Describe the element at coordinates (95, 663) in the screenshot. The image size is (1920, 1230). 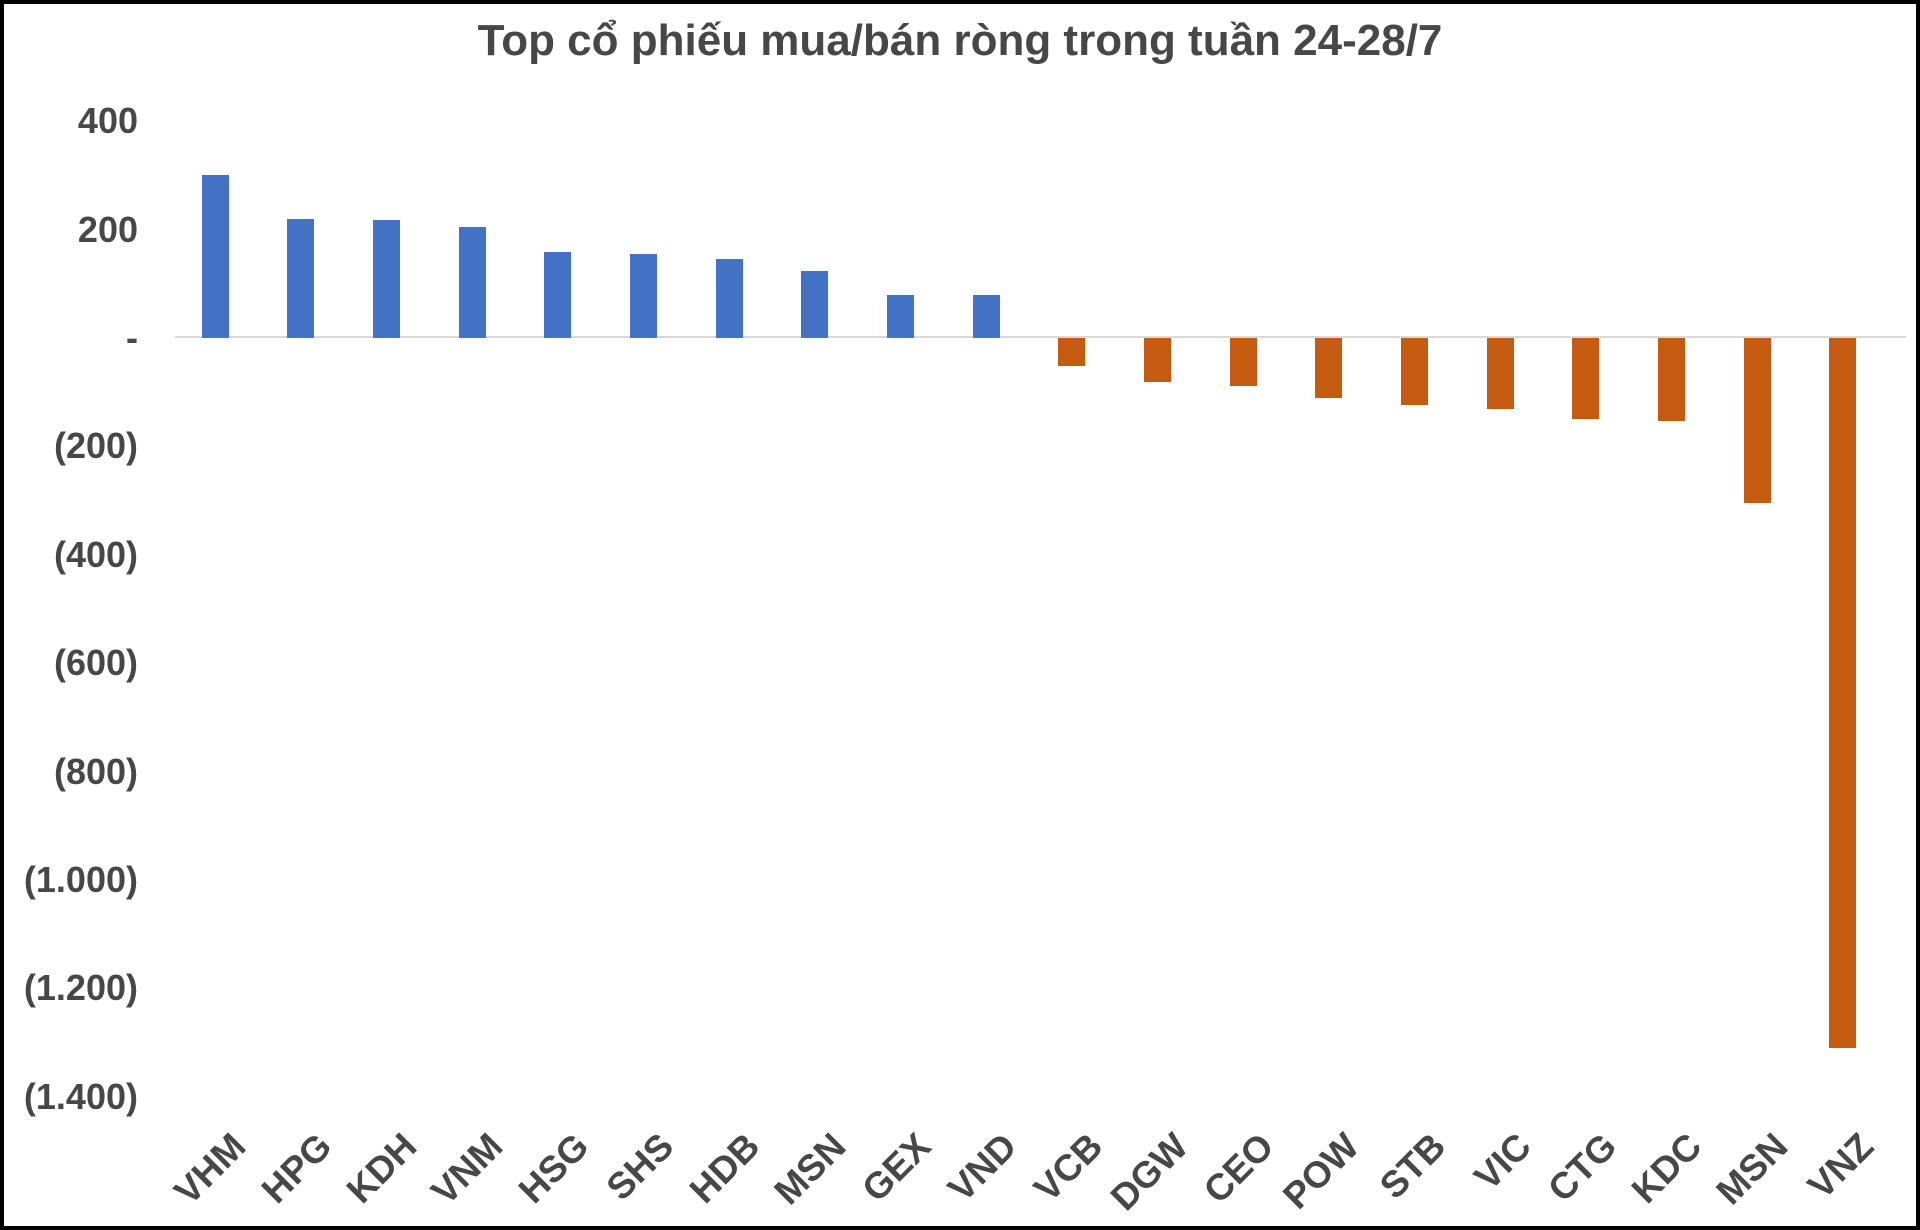
I see `y-axis-tick-label: (600)` at that location.